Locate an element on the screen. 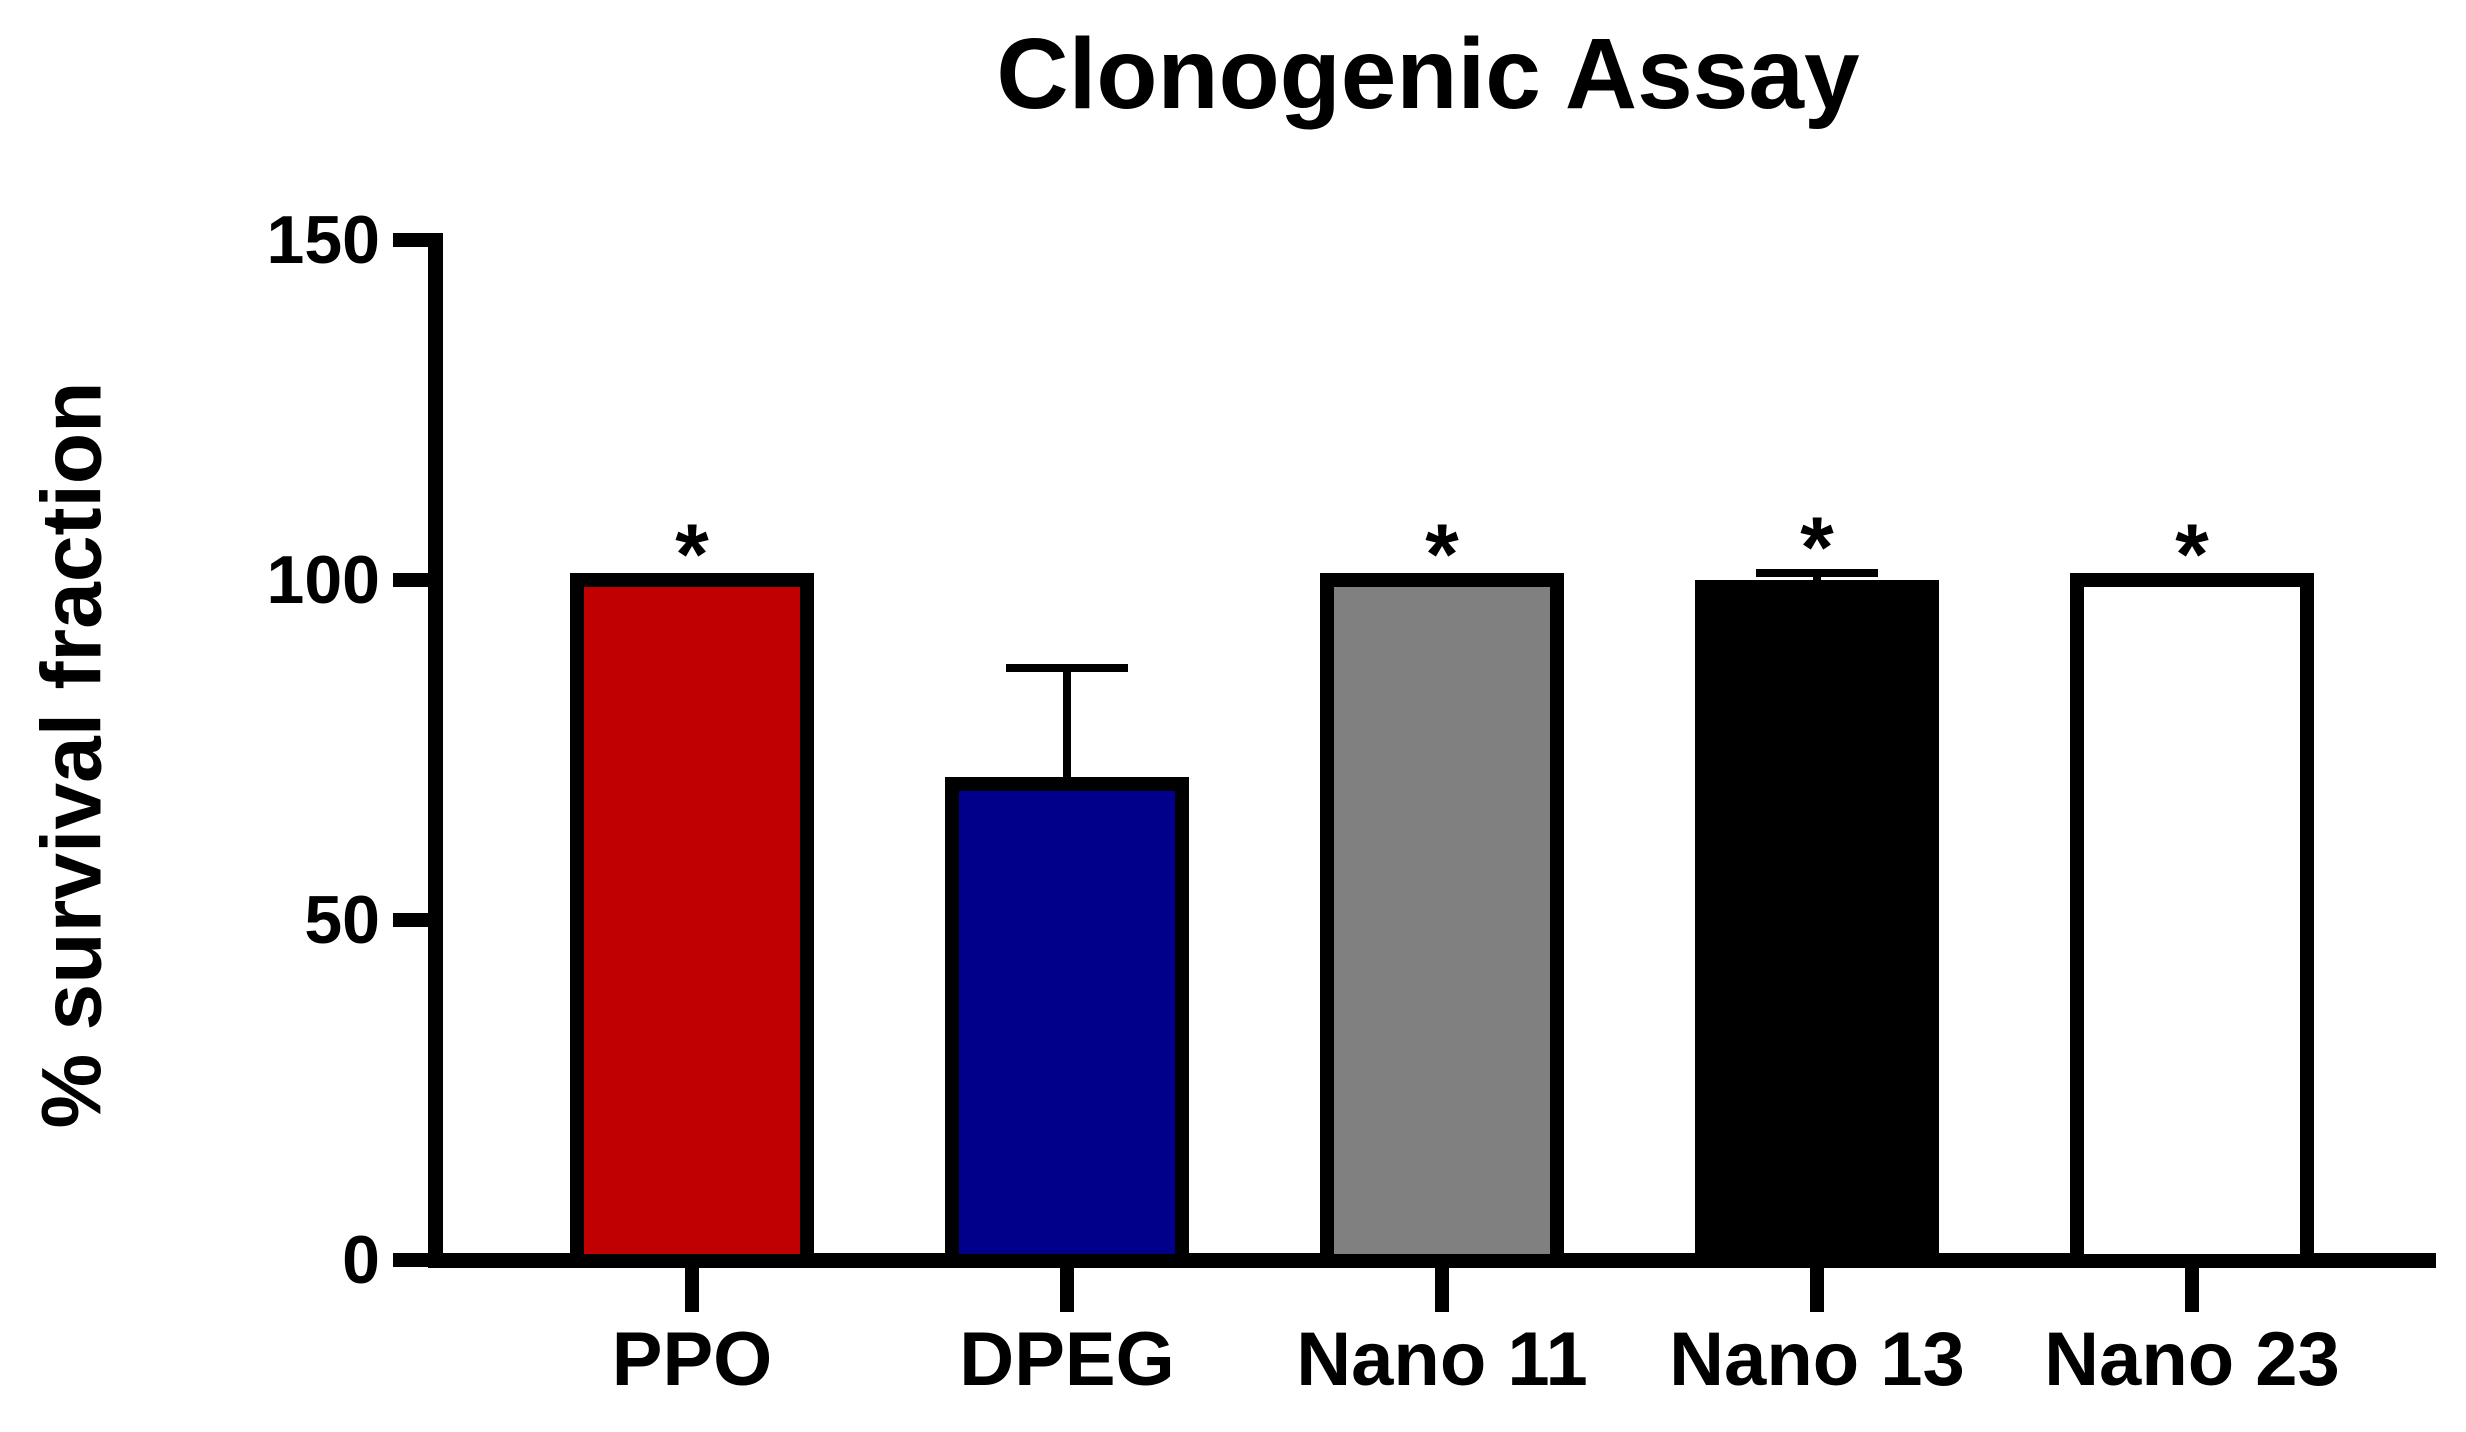  y-tick-label-100: 100 is located at coordinates (323, 580).